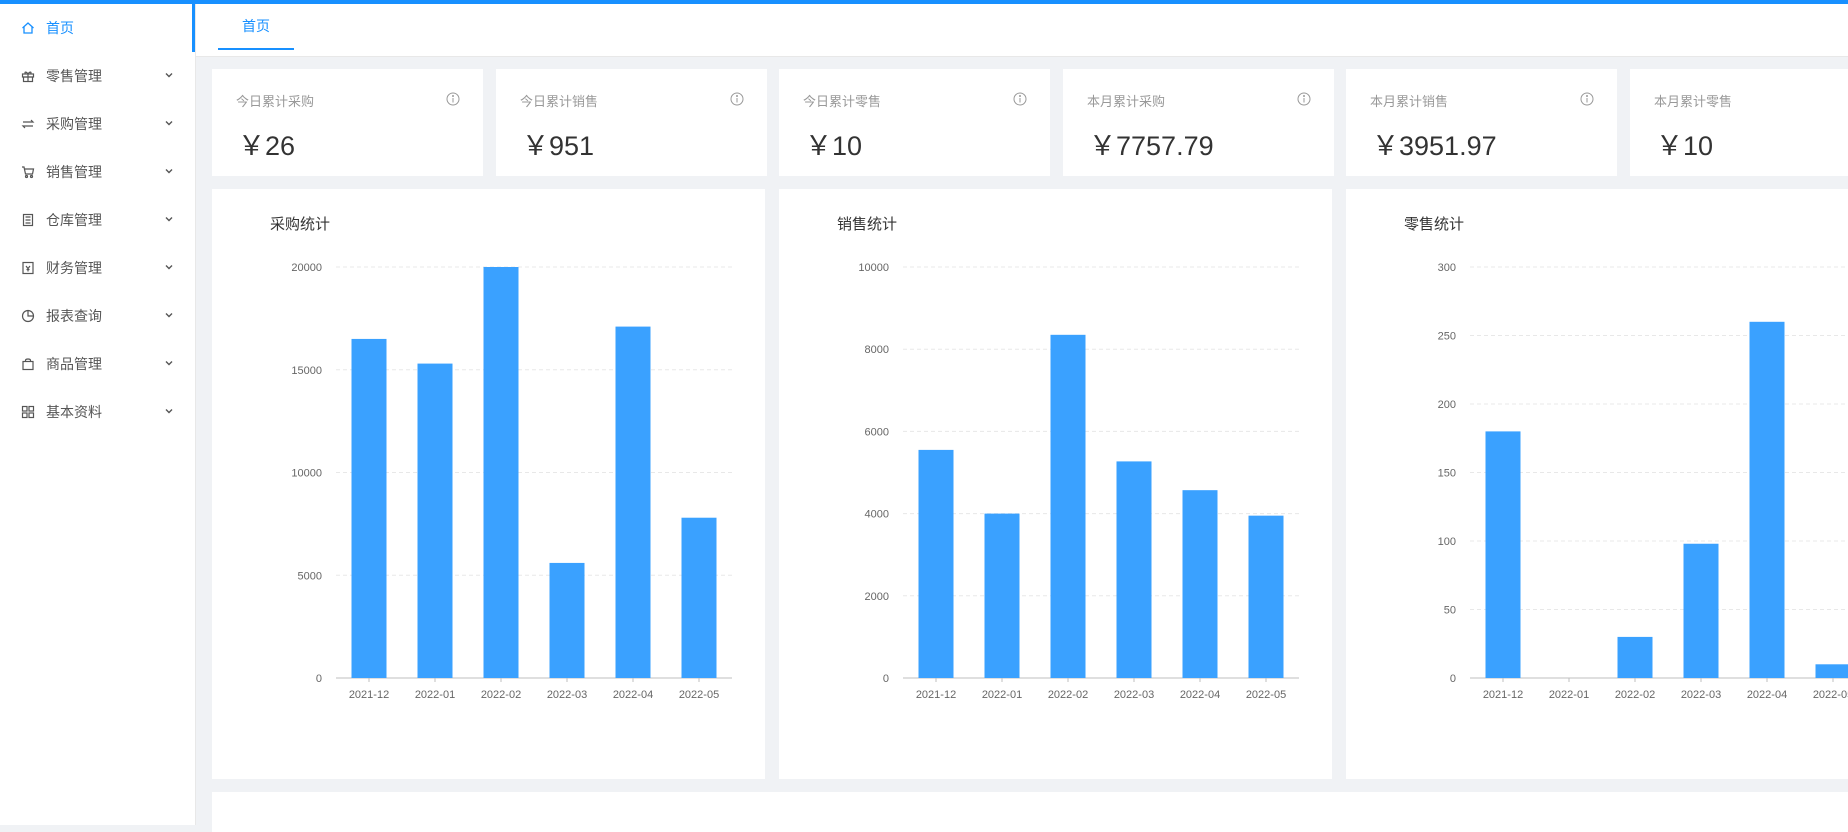 This screenshot has width=1848, height=832. What do you see at coordinates (1151, 143) in the screenshot?
I see `stat-value: ￥7757.79` at bounding box center [1151, 143].